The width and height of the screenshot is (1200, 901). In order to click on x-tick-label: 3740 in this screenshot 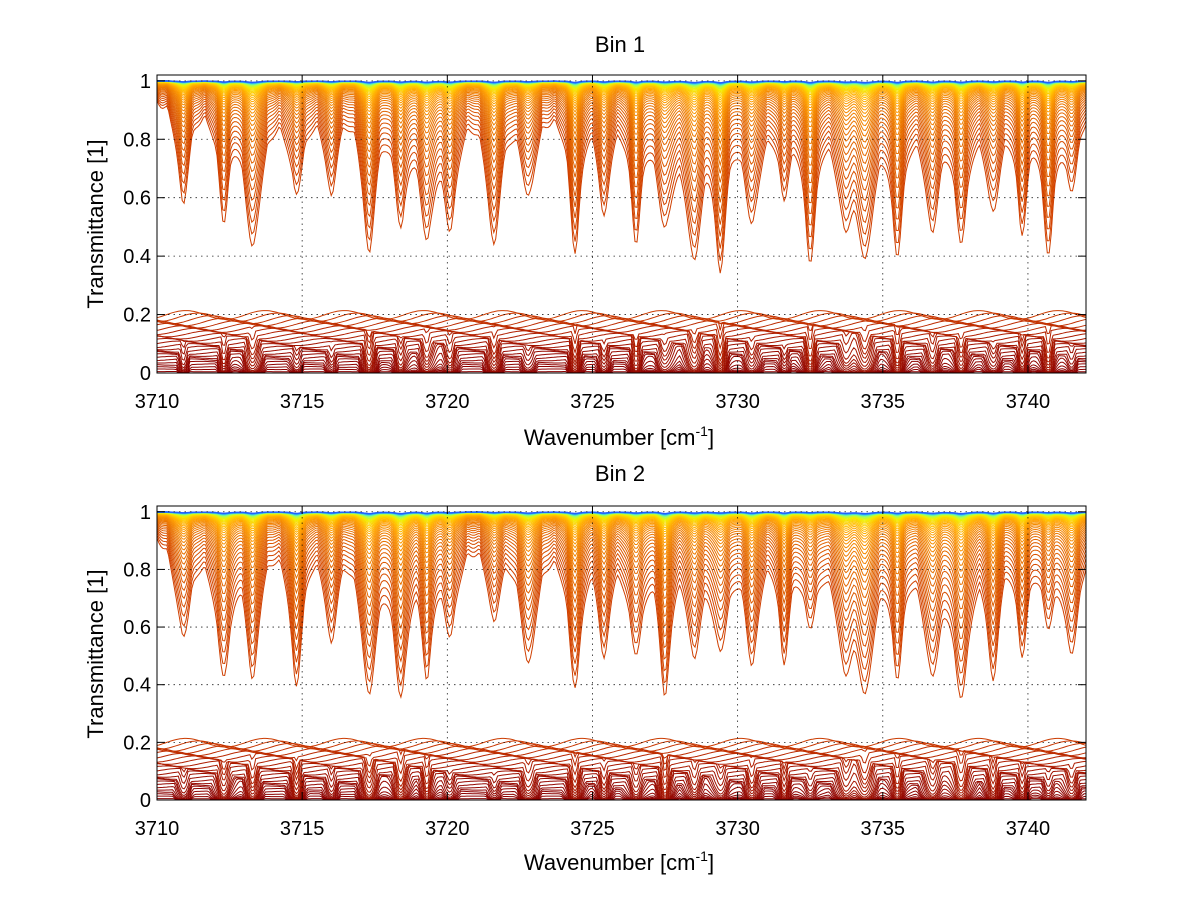, I will do `click(1028, 402)`.